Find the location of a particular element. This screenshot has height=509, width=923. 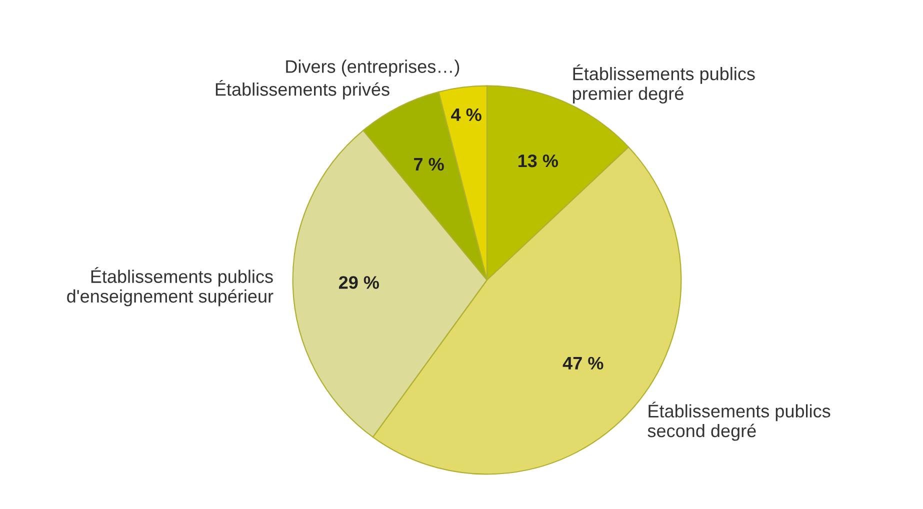

slice-label: Établissements publics second degré is located at coordinates (739, 421).